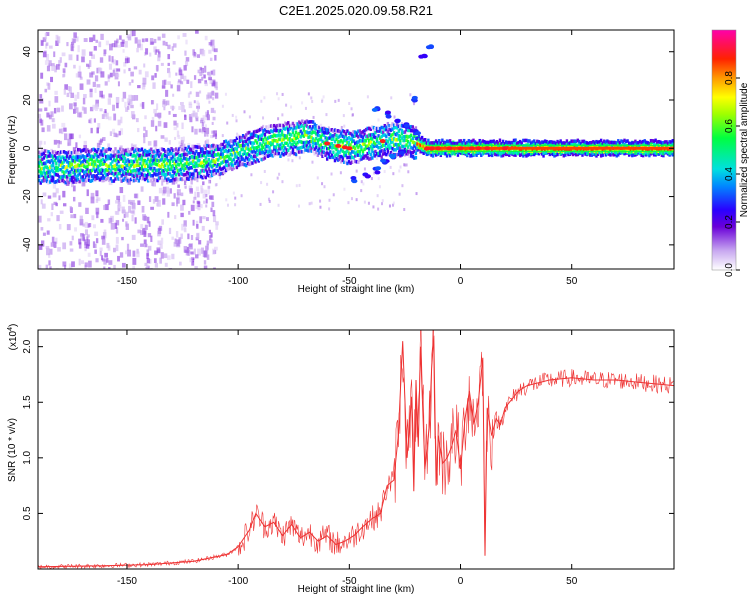 This screenshot has height=600, width=750. Describe the element at coordinates (27, 196) in the screenshot. I see `spectrogram-y-tick-label: -20` at that location.